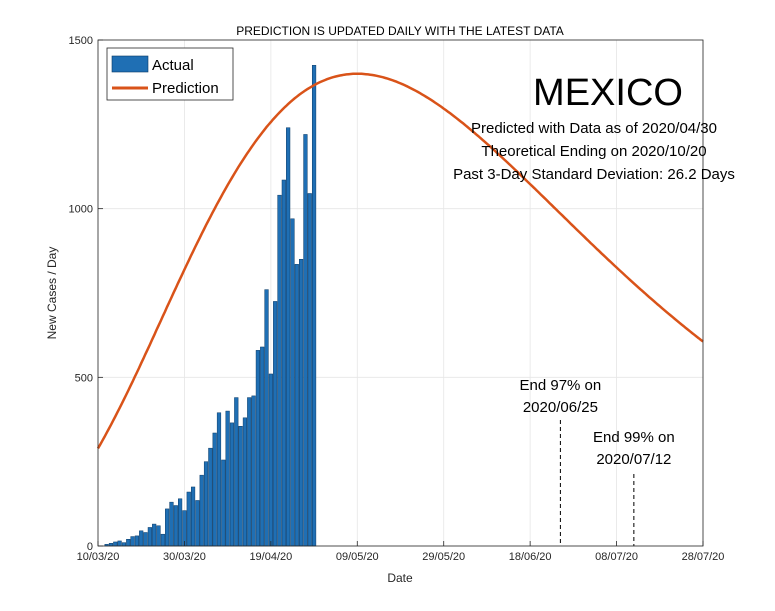 Image resolution: width=775 pixels, height=611 pixels. What do you see at coordinates (594, 174) in the screenshot?
I see `info-line-3: Past 3-Day Standard Deviation: 26.2 Days` at bounding box center [594, 174].